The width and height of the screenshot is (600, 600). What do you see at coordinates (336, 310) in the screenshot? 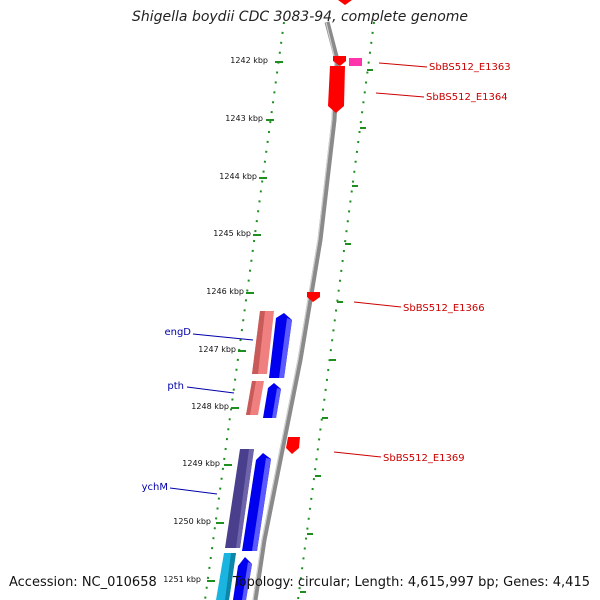
I see `right-grid-line` at bounding box center [336, 310].